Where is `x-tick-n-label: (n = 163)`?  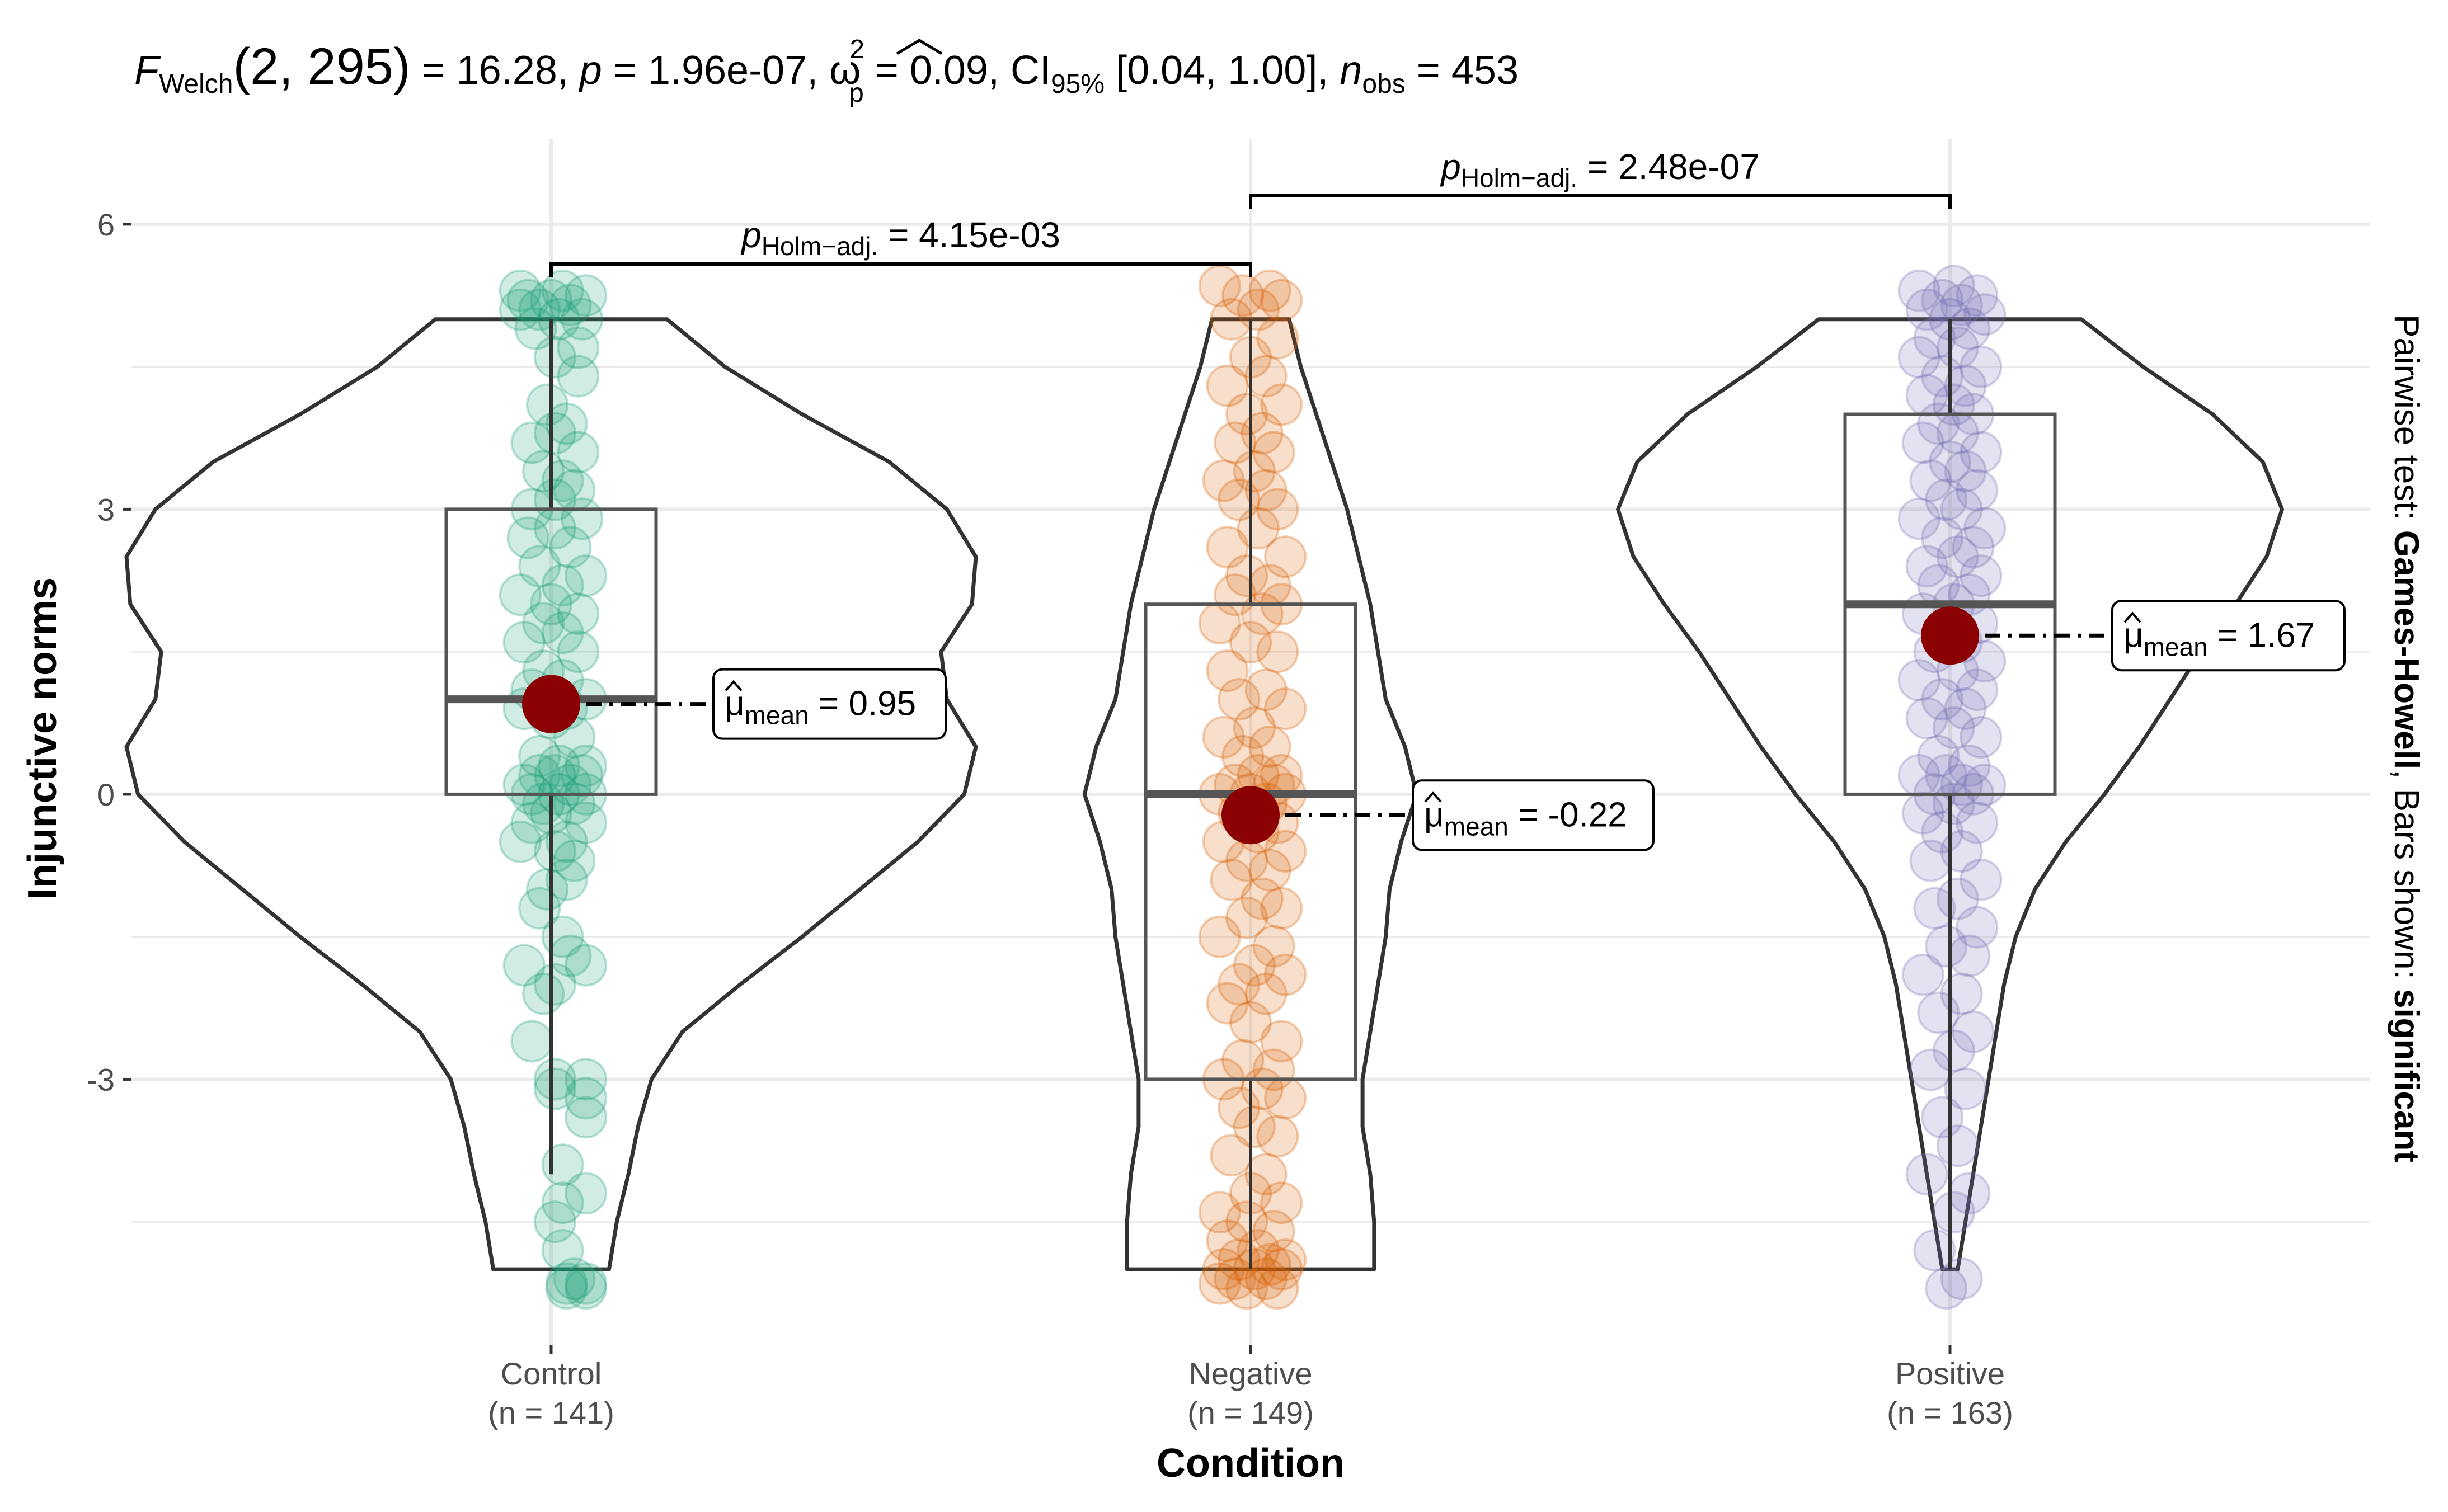
x-tick-n-label: (n = 163) is located at coordinates (1950, 1412).